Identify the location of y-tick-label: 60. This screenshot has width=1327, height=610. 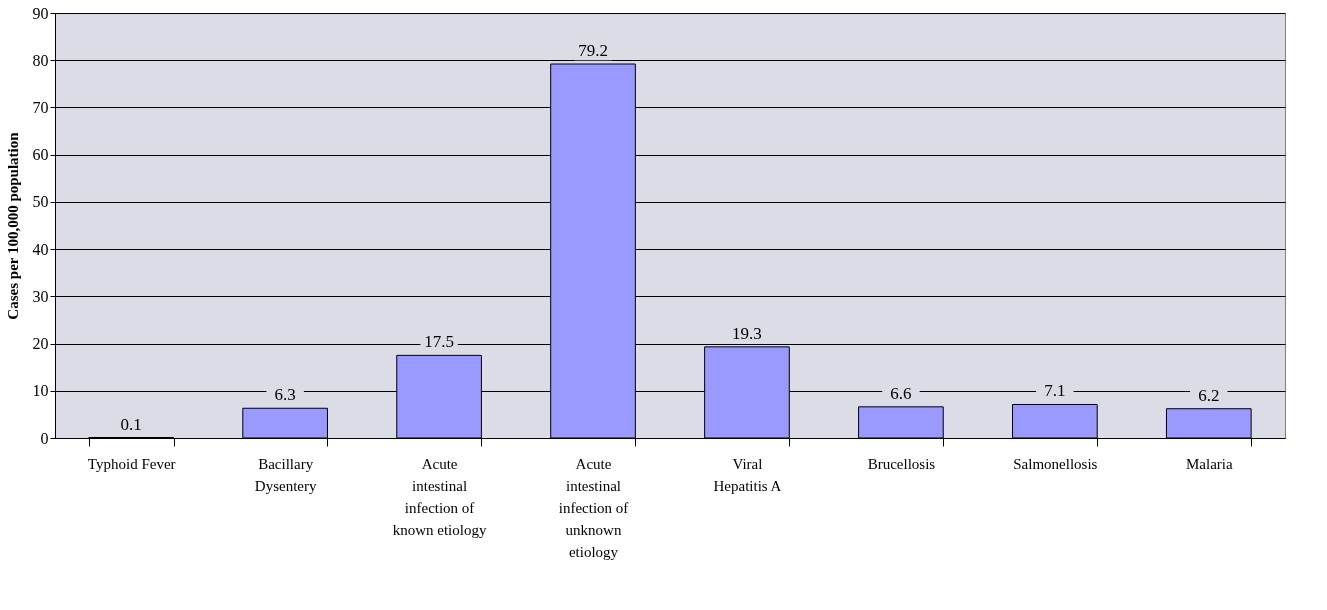
(40, 155).